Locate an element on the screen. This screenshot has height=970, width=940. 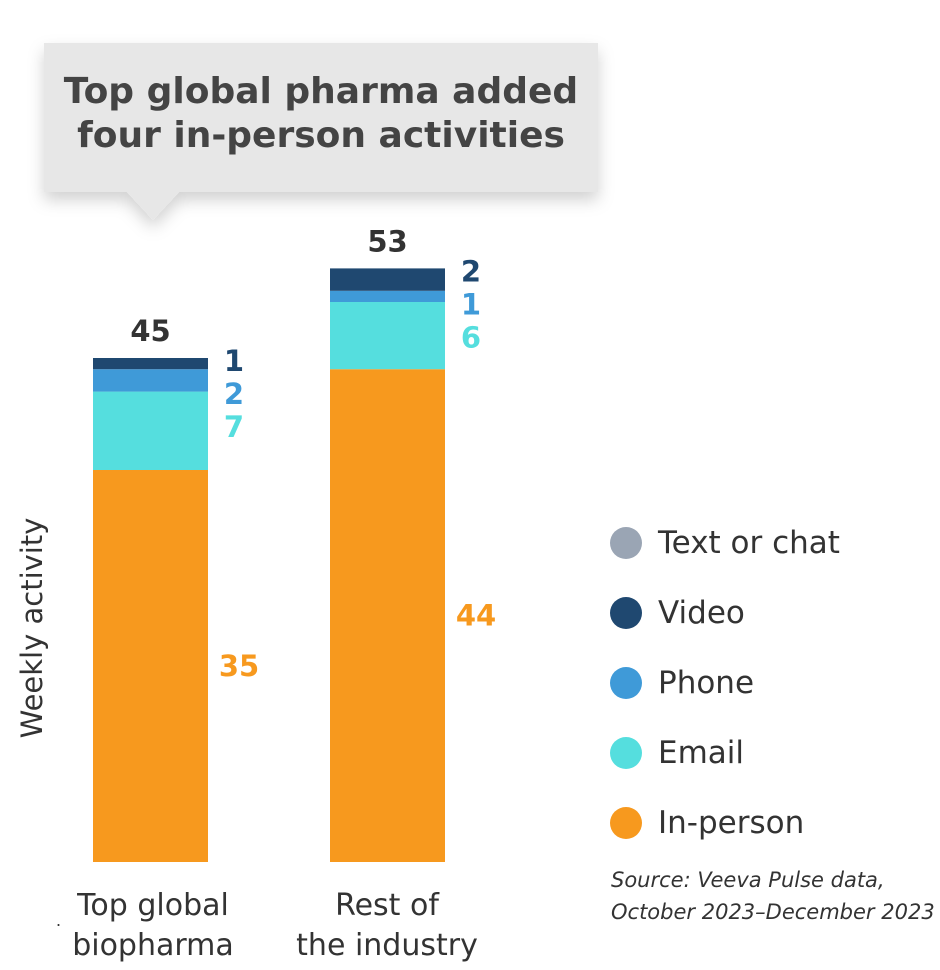
legend-label: In-person is located at coordinates (731, 823).